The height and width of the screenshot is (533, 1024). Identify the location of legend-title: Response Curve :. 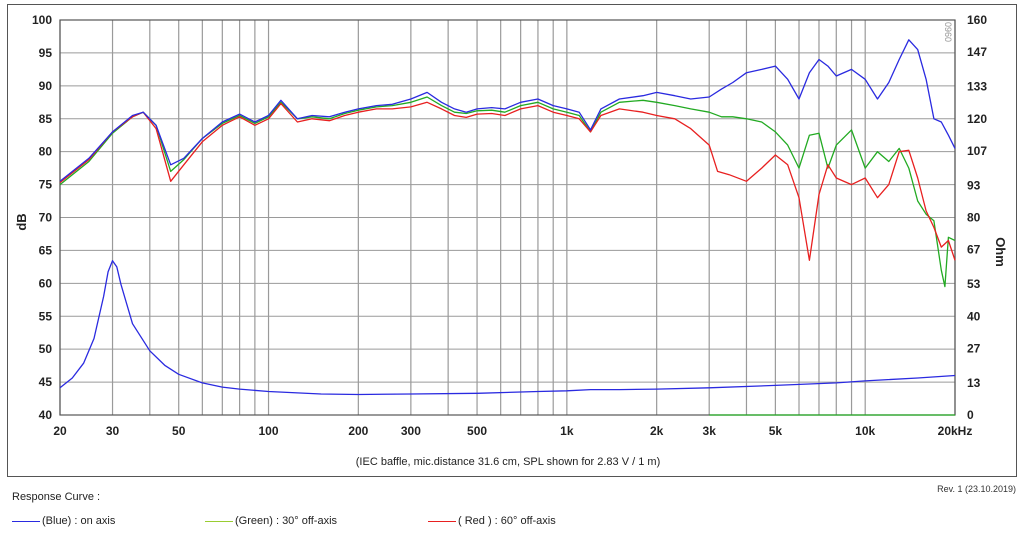
(56, 497).